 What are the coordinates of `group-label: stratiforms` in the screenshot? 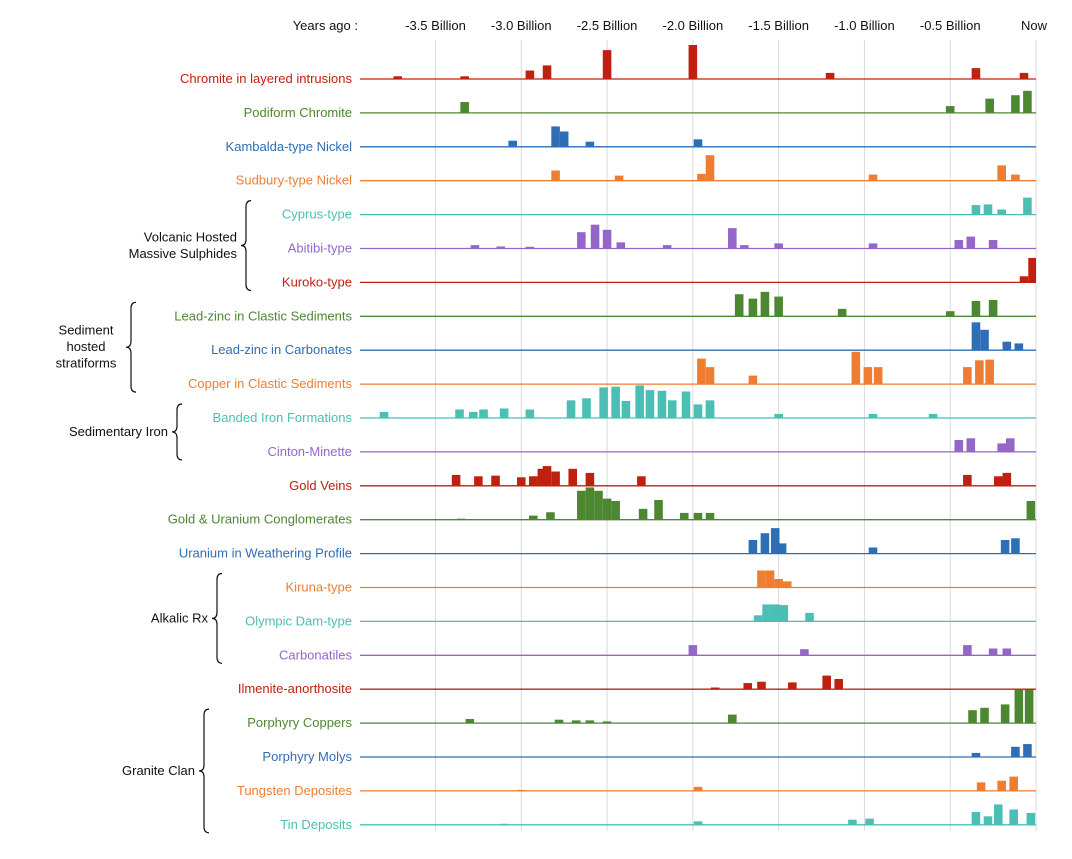 It's located at (86, 363).